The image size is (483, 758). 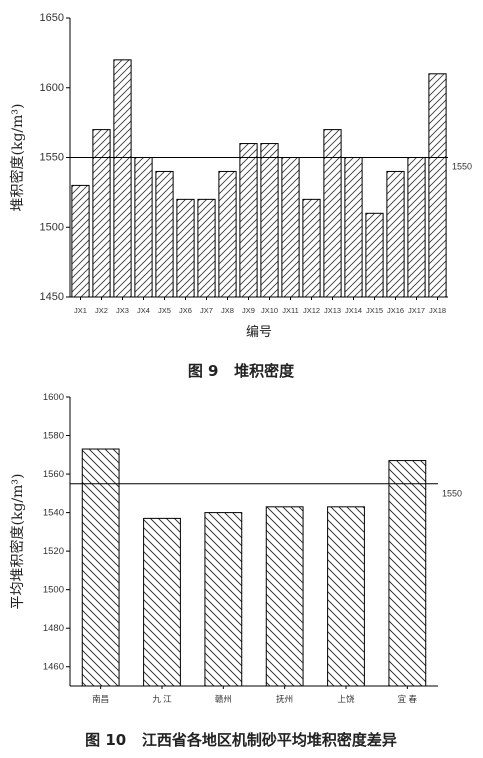 What do you see at coordinates (53, 628) in the screenshot?
I see `y-tick-label: 1480` at bounding box center [53, 628].